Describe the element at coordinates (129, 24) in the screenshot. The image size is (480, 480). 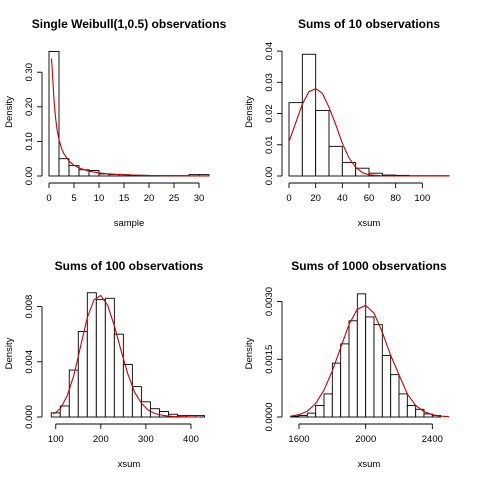
I see `chart-title: Single Weibull(1,0.5) observations` at that location.